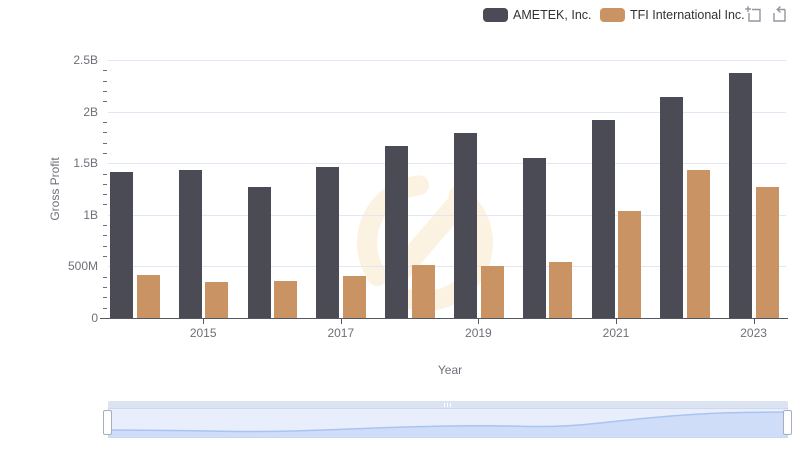  Describe the element at coordinates (341, 333) in the screenshot. I see `x-tick-label: 2017` at that location.